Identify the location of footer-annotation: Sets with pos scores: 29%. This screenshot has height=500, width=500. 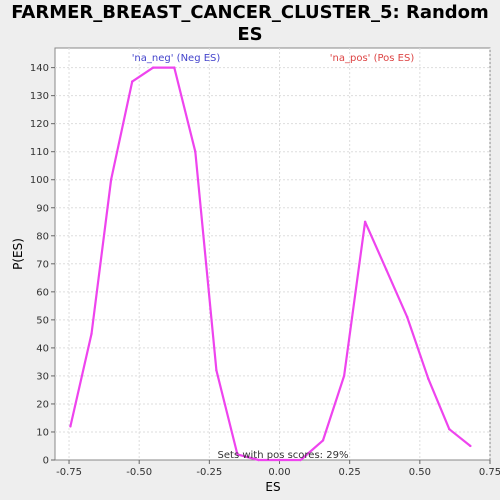
(283, 455).